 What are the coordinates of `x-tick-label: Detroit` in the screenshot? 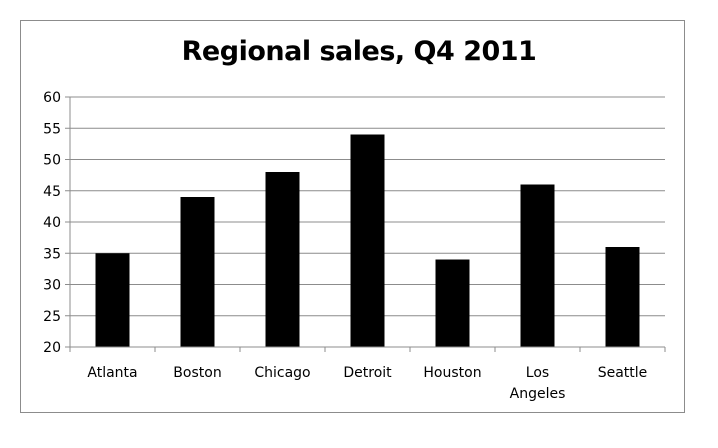 It's located at (367, 373).